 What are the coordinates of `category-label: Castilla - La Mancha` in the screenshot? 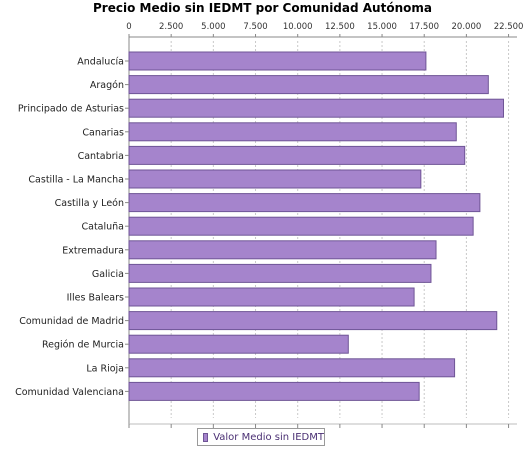 It's located at (76, 180).